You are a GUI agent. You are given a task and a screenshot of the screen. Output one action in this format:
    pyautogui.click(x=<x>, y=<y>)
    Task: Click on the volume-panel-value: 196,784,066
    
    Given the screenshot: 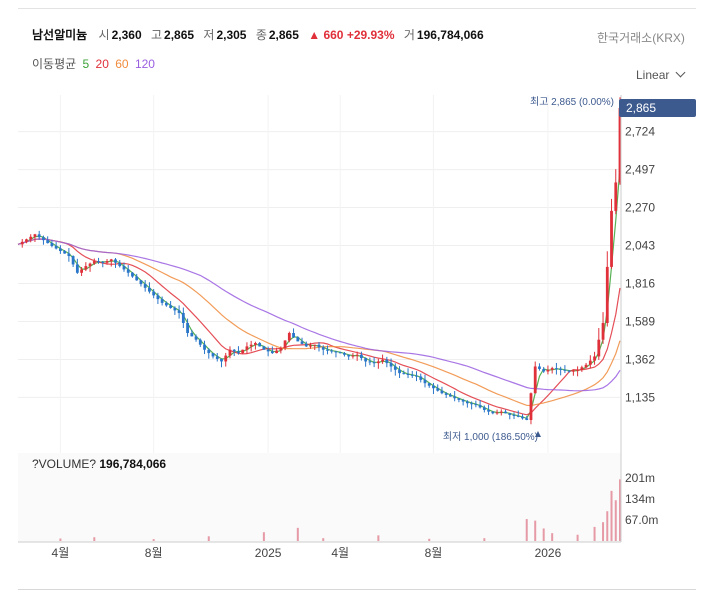 What is the action you would take?
    pyautogui.click(x=133, y=464)
    